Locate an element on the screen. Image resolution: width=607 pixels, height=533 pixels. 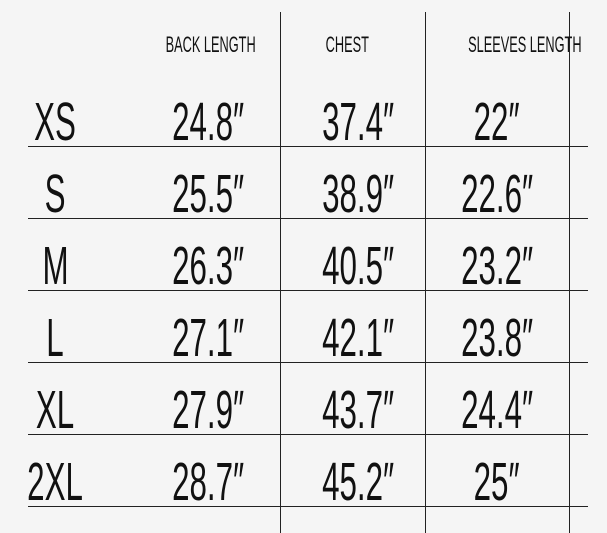
cell-sleeves-length: 22″ is located at coordinates (497, 122).